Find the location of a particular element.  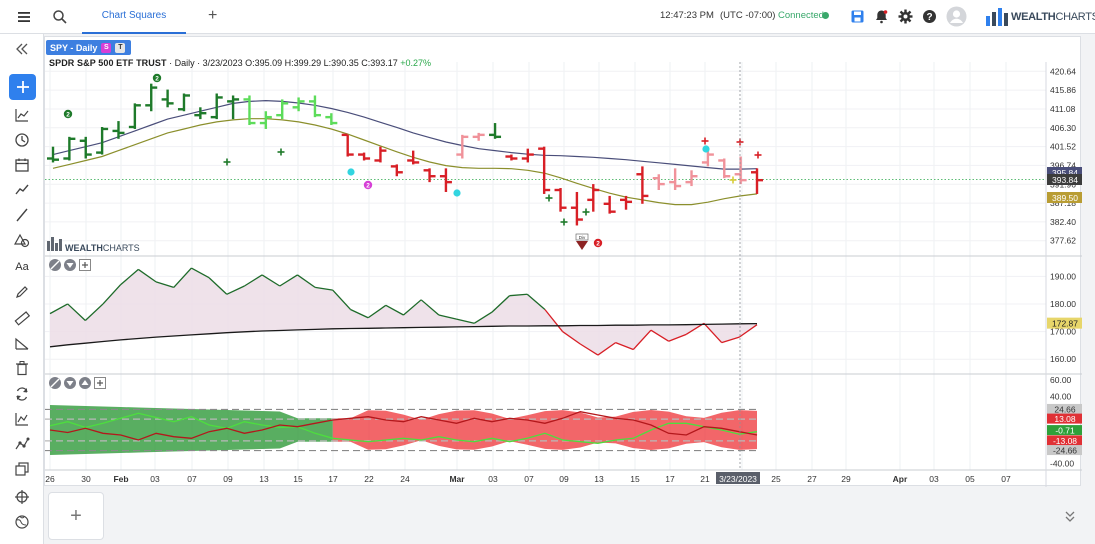

tab-chart-squares: Chart Squares is located at coordinates (134, 17).